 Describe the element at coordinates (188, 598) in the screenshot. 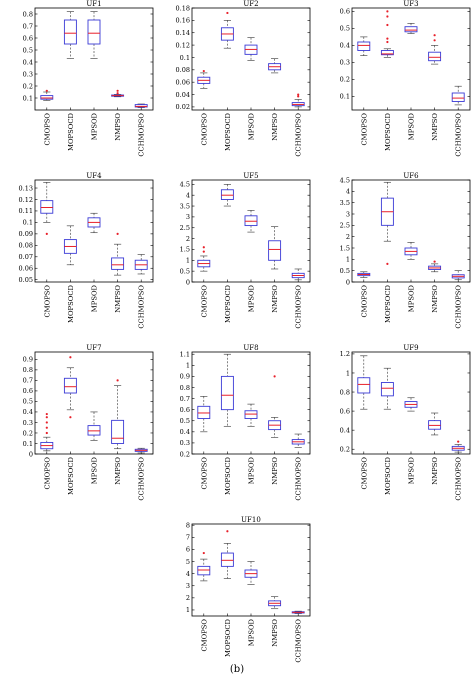

I see `y-tick-label: 2` at that location.